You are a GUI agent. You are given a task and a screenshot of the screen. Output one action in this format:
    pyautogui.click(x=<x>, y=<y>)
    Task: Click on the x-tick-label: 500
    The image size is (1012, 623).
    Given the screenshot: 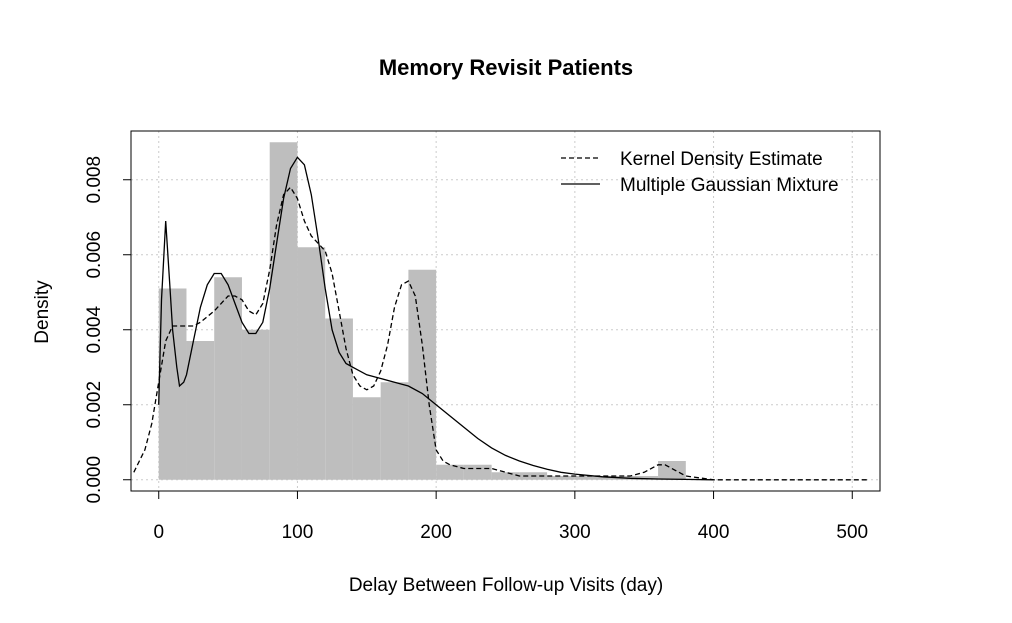 What is the action you would take?
    pyautogui.click(x=852, y=532)
    